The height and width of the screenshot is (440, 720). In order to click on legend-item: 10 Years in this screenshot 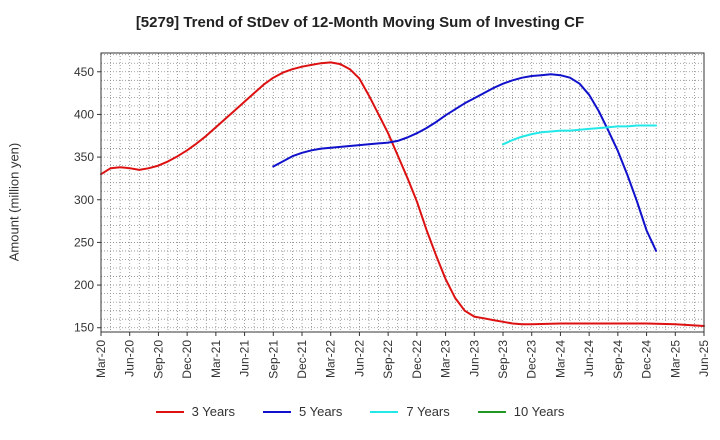, I will do `click(521, 411)`.